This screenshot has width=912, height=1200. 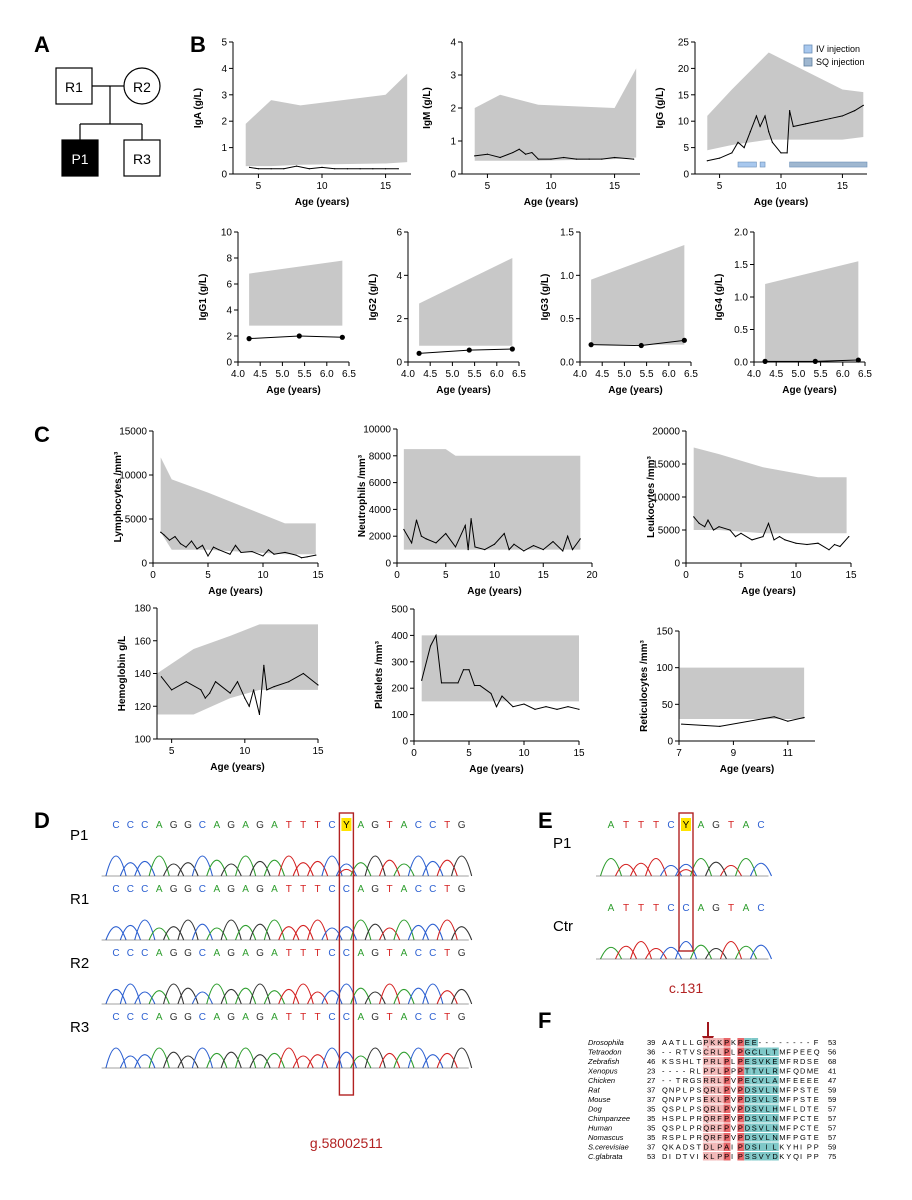 What do you see at coordinates (74, 87) in the screenshot?
I see `pedigree-r1-label: R1` at bounding box center [74, 87].